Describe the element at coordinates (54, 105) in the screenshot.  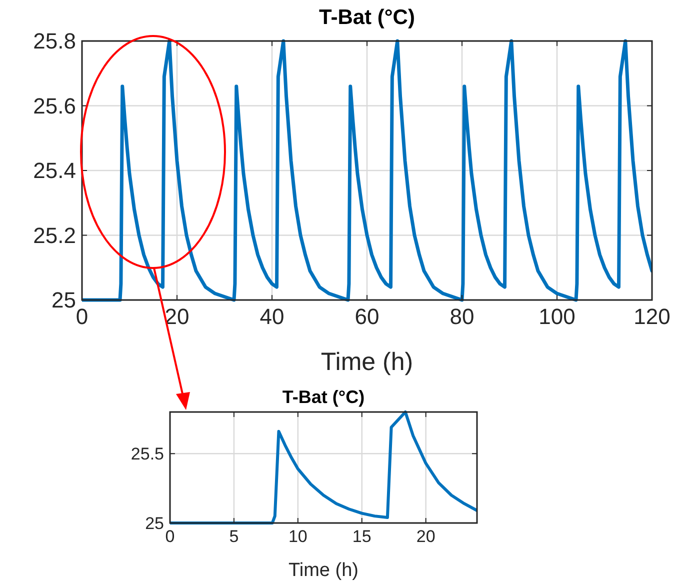
I see `y-tick-label: 25.6` at that location.